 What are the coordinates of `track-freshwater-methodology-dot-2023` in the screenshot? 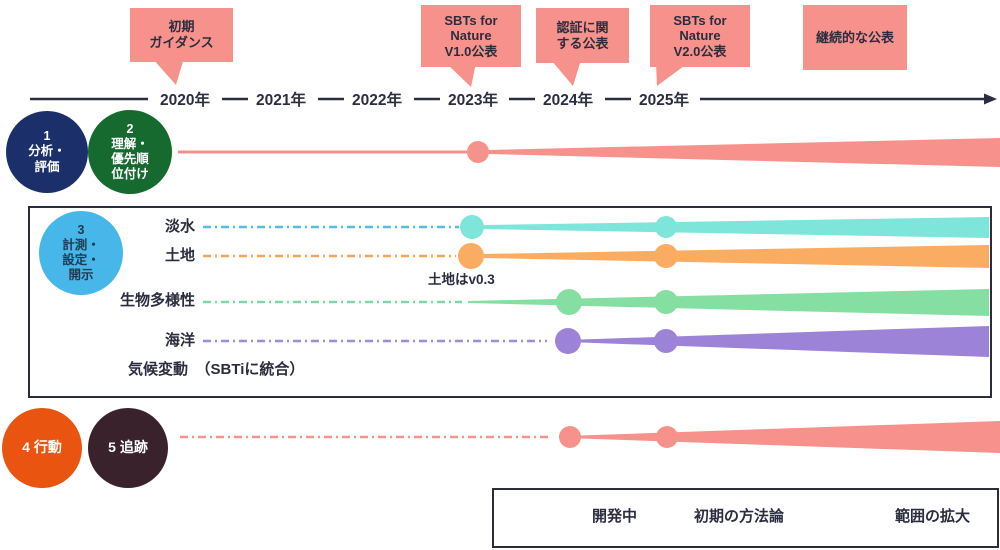 It's located at (472, 227).